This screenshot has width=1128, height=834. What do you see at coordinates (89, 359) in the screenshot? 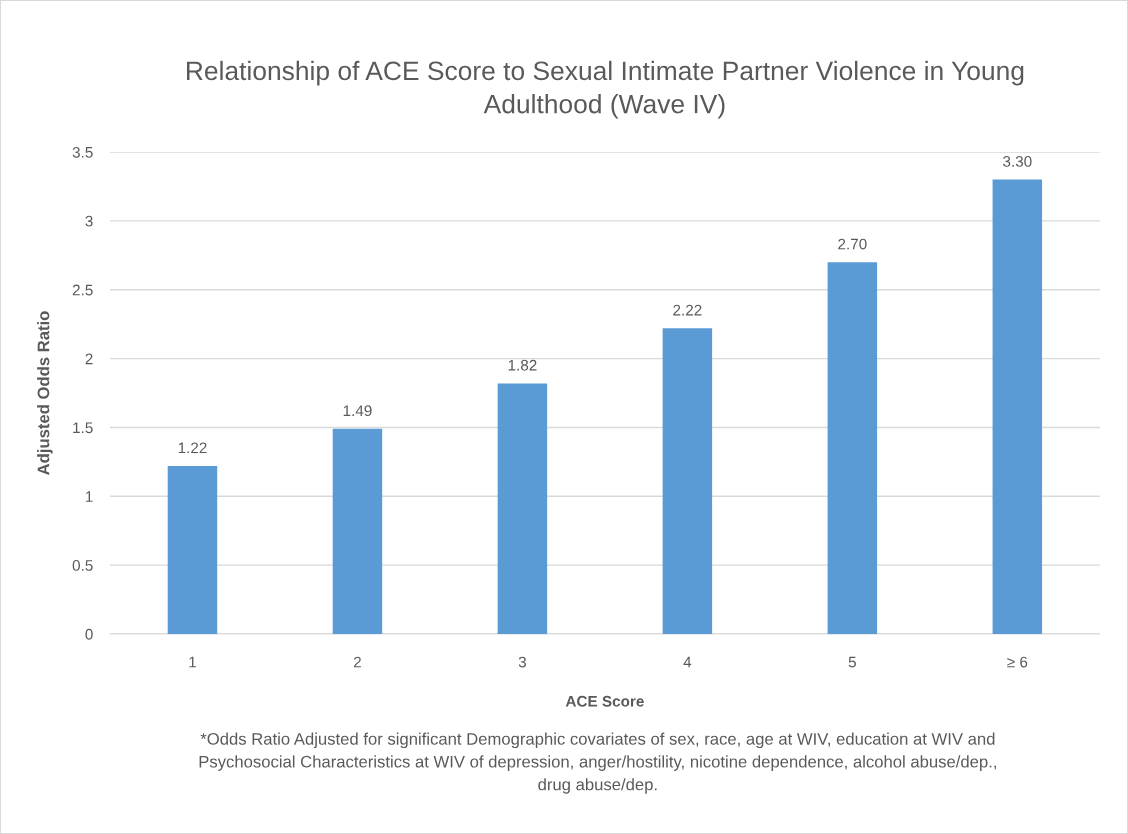
I see `y-tick-label: 2` at bounding box center [89, 359].